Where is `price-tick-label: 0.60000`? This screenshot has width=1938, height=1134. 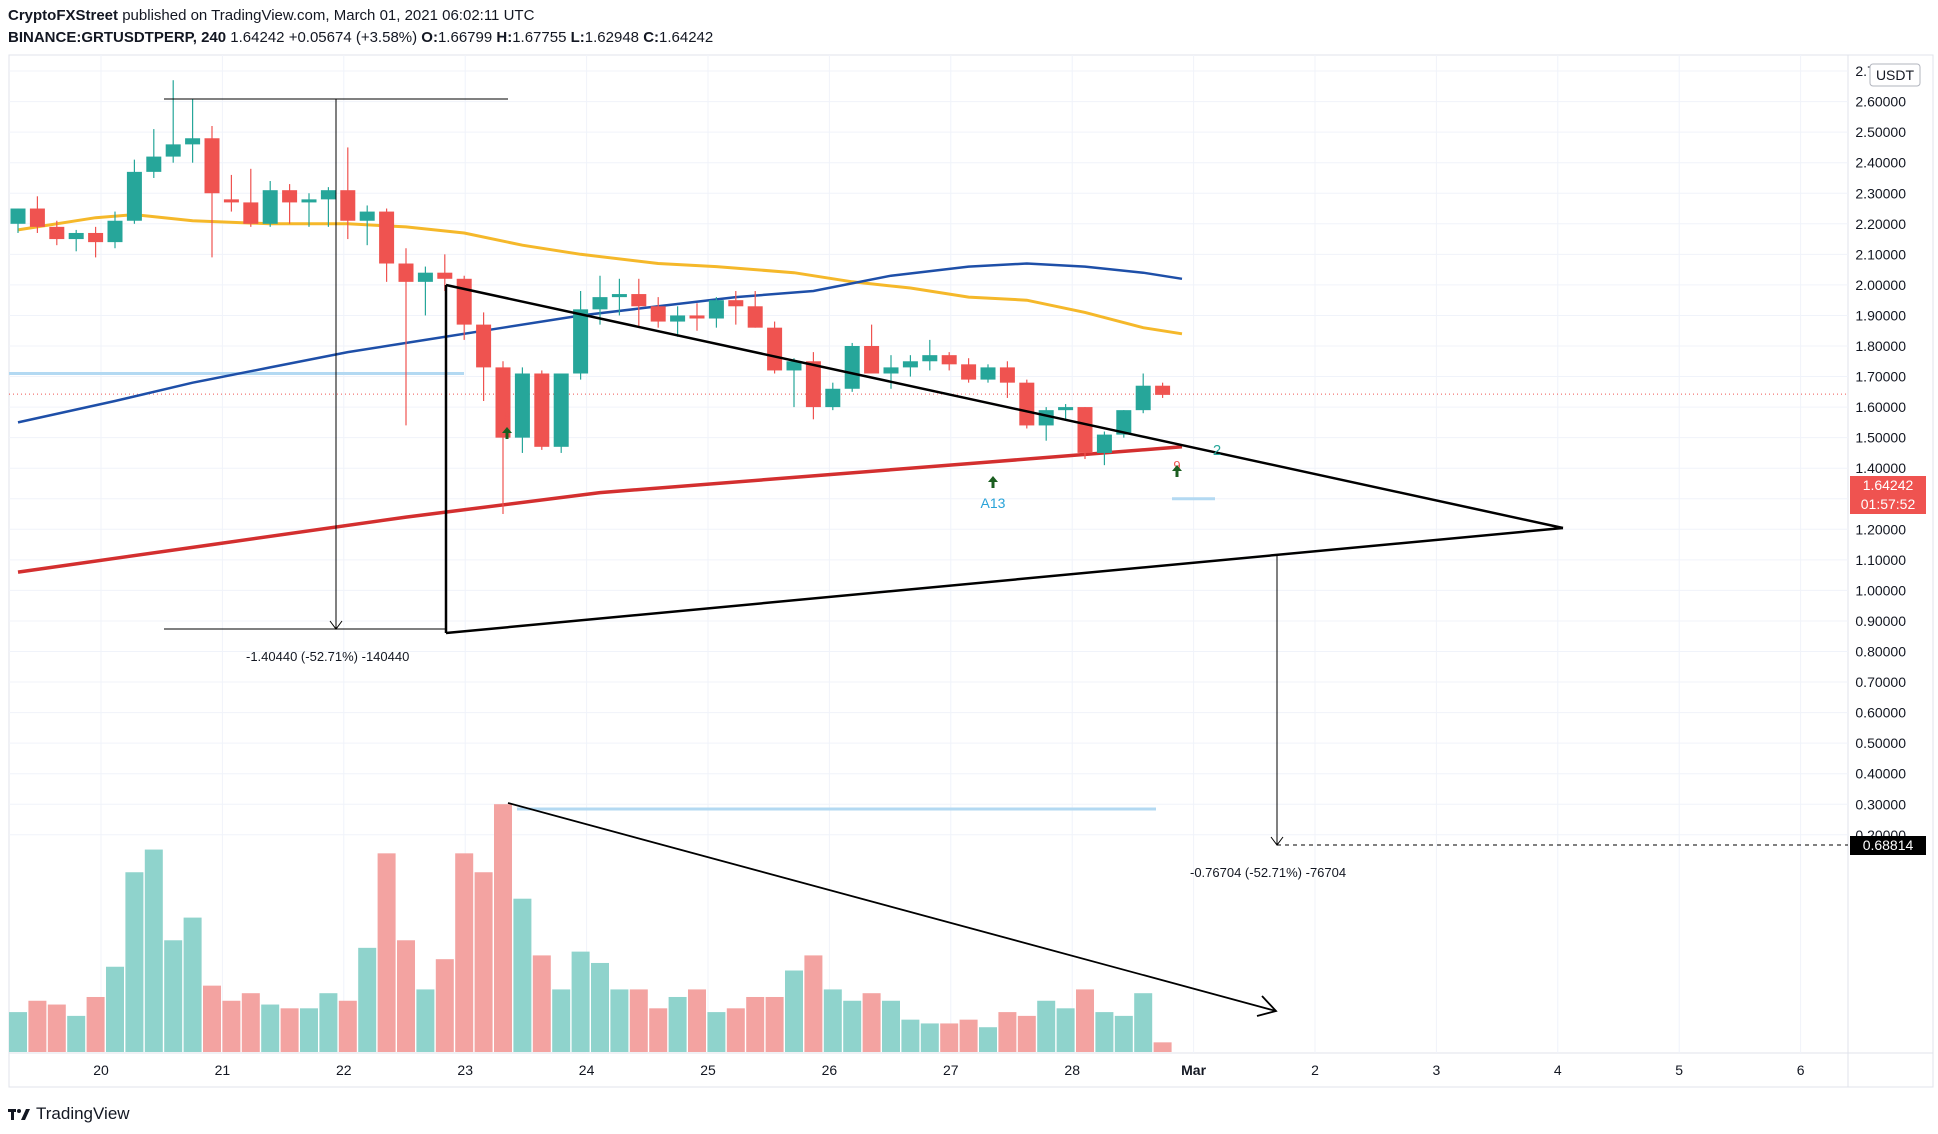
price-tick-label: 0.60000 is located at coordinates (1880, 713).